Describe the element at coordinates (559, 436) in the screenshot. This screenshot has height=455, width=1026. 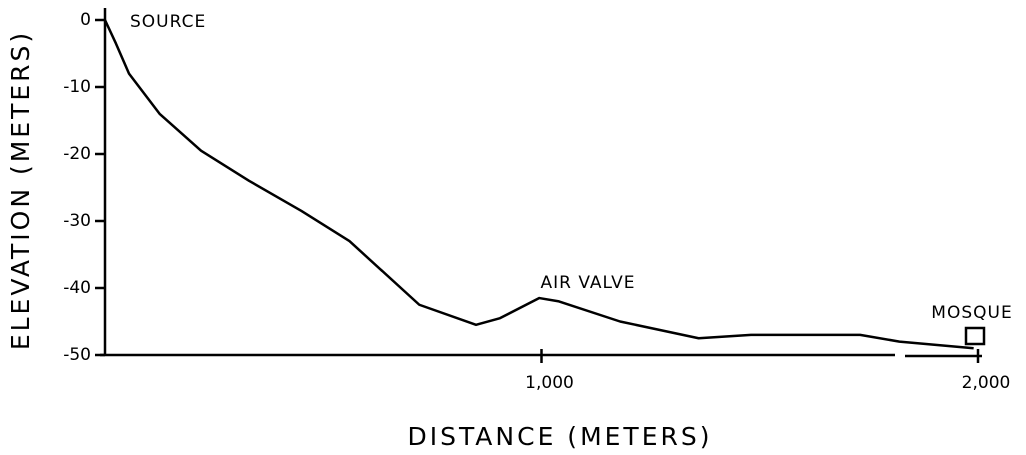
I see `x-axis-title: DISTANCE (METERS)` at that location.